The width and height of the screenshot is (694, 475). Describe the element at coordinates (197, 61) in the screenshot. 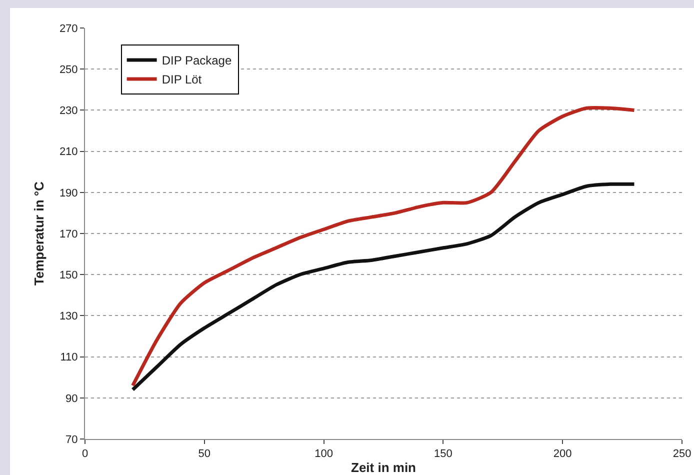

I see `legend-label: DIP Package` at that location.